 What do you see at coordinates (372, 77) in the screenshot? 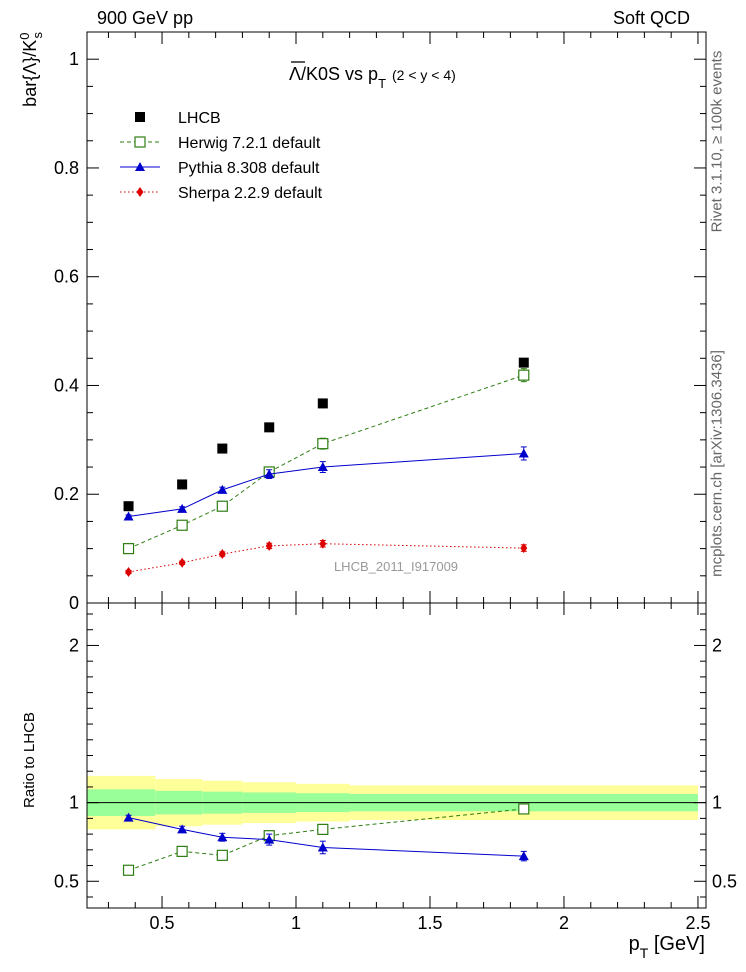
I see `plot-title: Λ/K0S vs pT(2 < y < 4)` at bounding box center [372, 77].